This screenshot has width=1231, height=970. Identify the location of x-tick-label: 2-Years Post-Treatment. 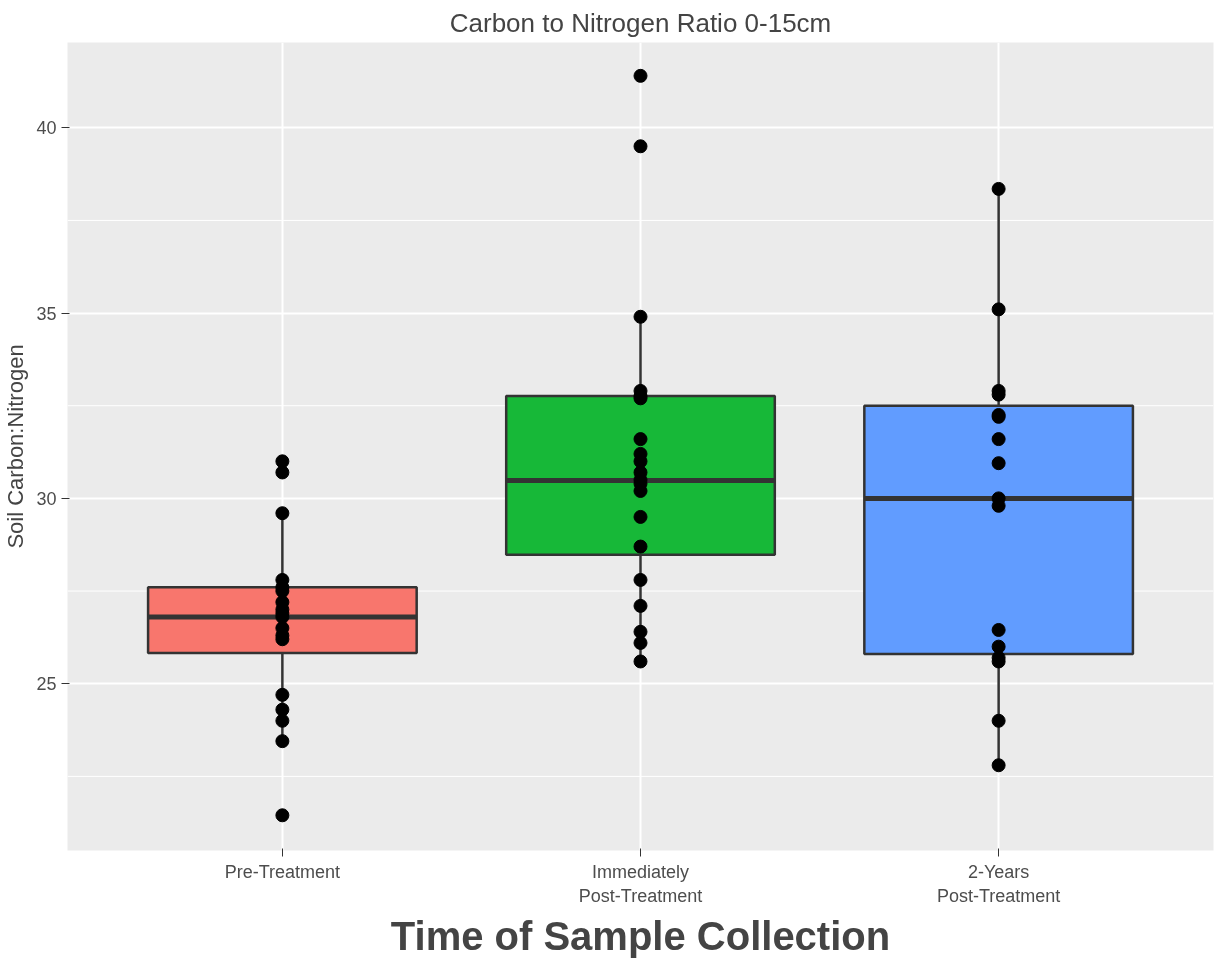
(998, 883).